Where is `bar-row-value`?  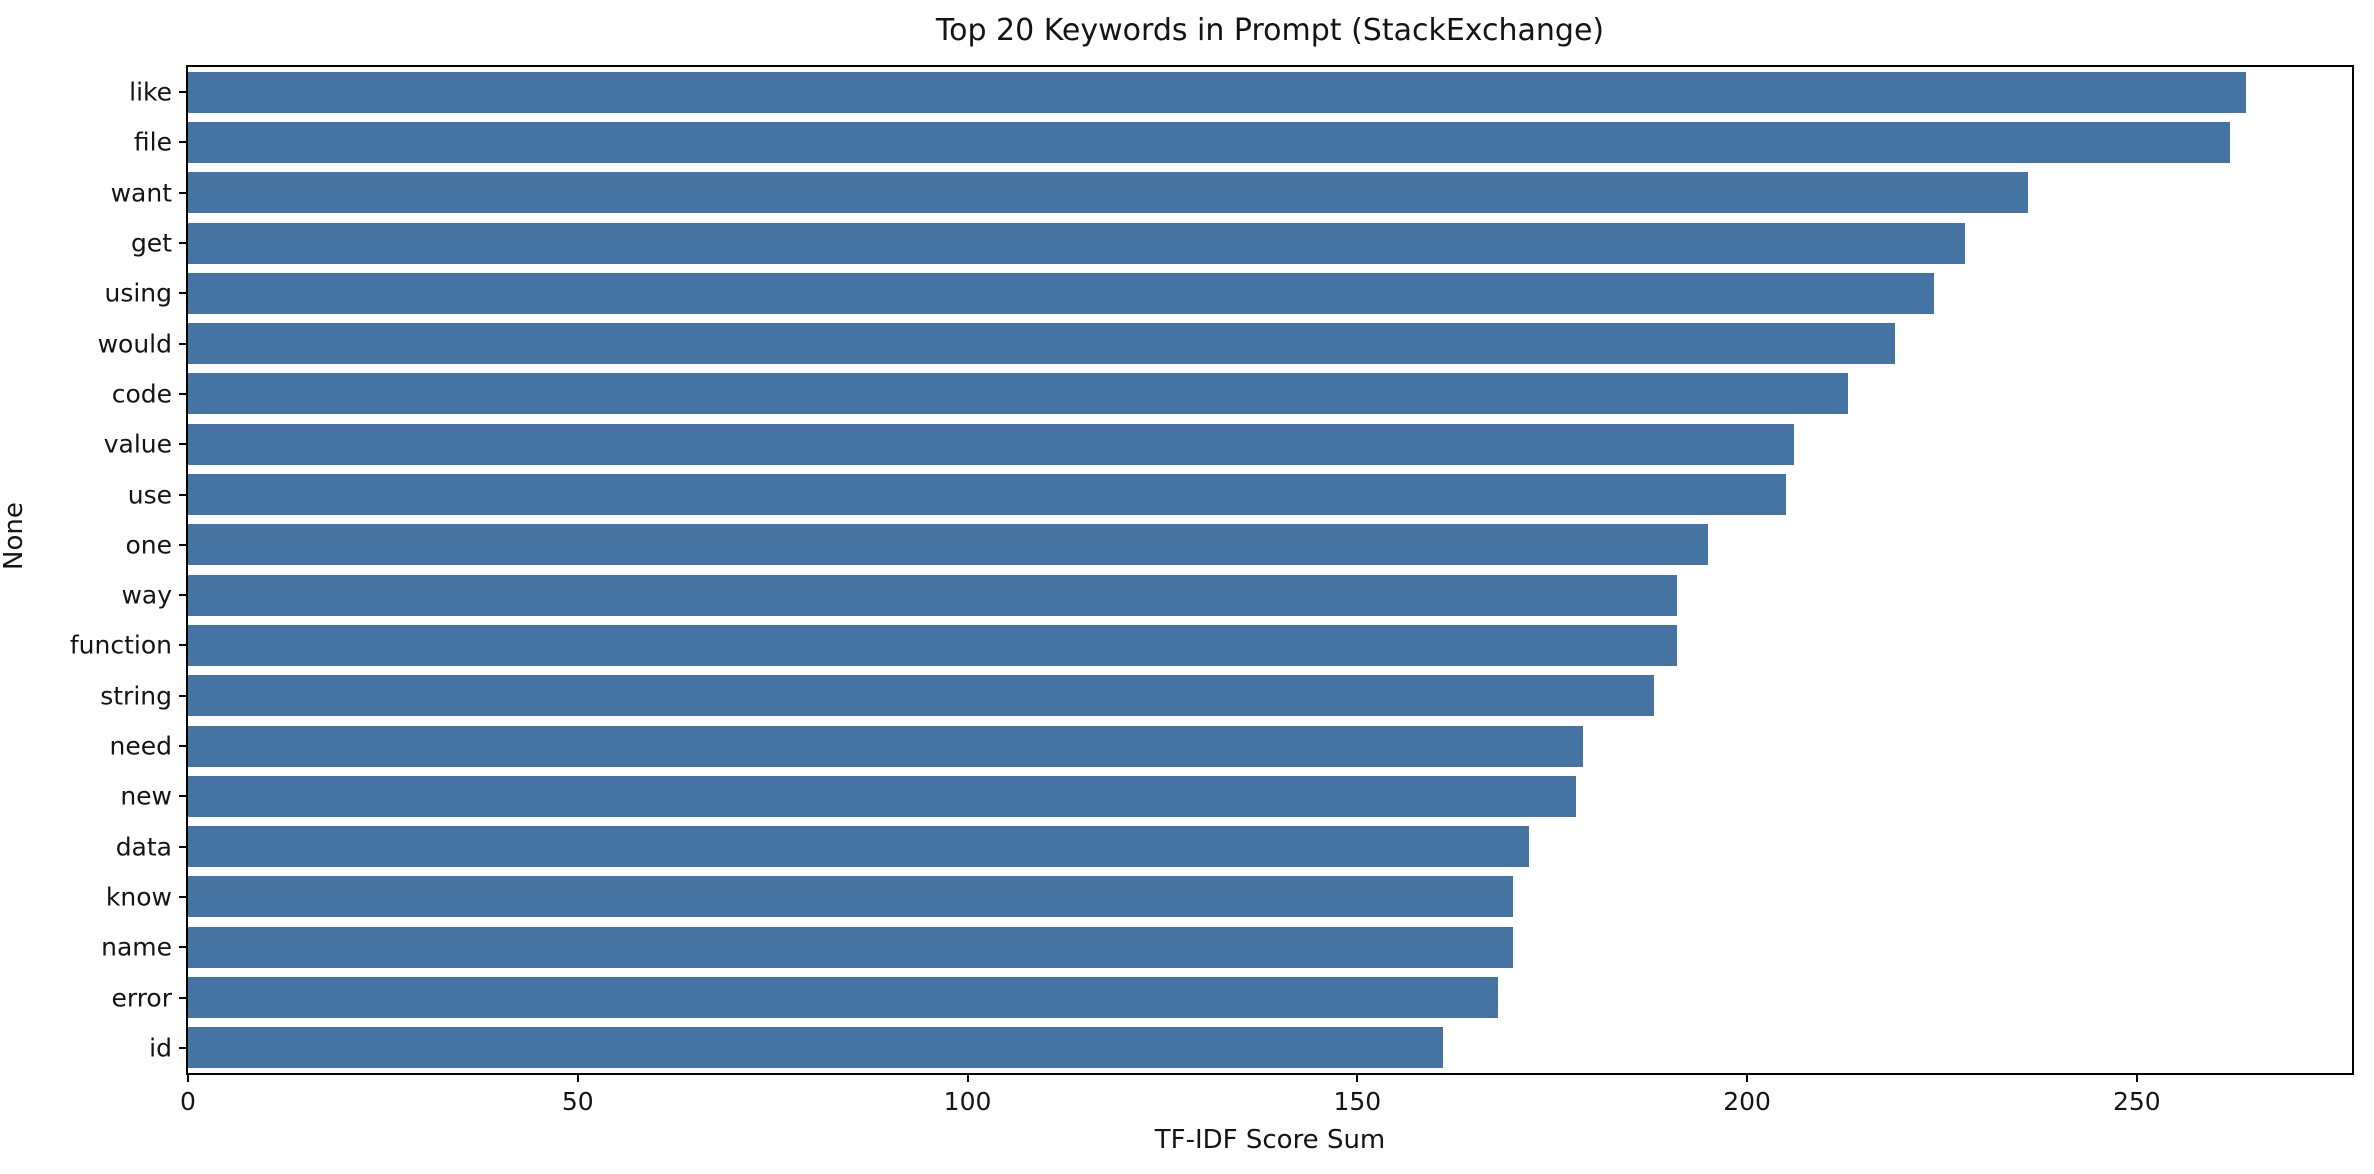
bar-row-value is located at coordinates (1270, 444).